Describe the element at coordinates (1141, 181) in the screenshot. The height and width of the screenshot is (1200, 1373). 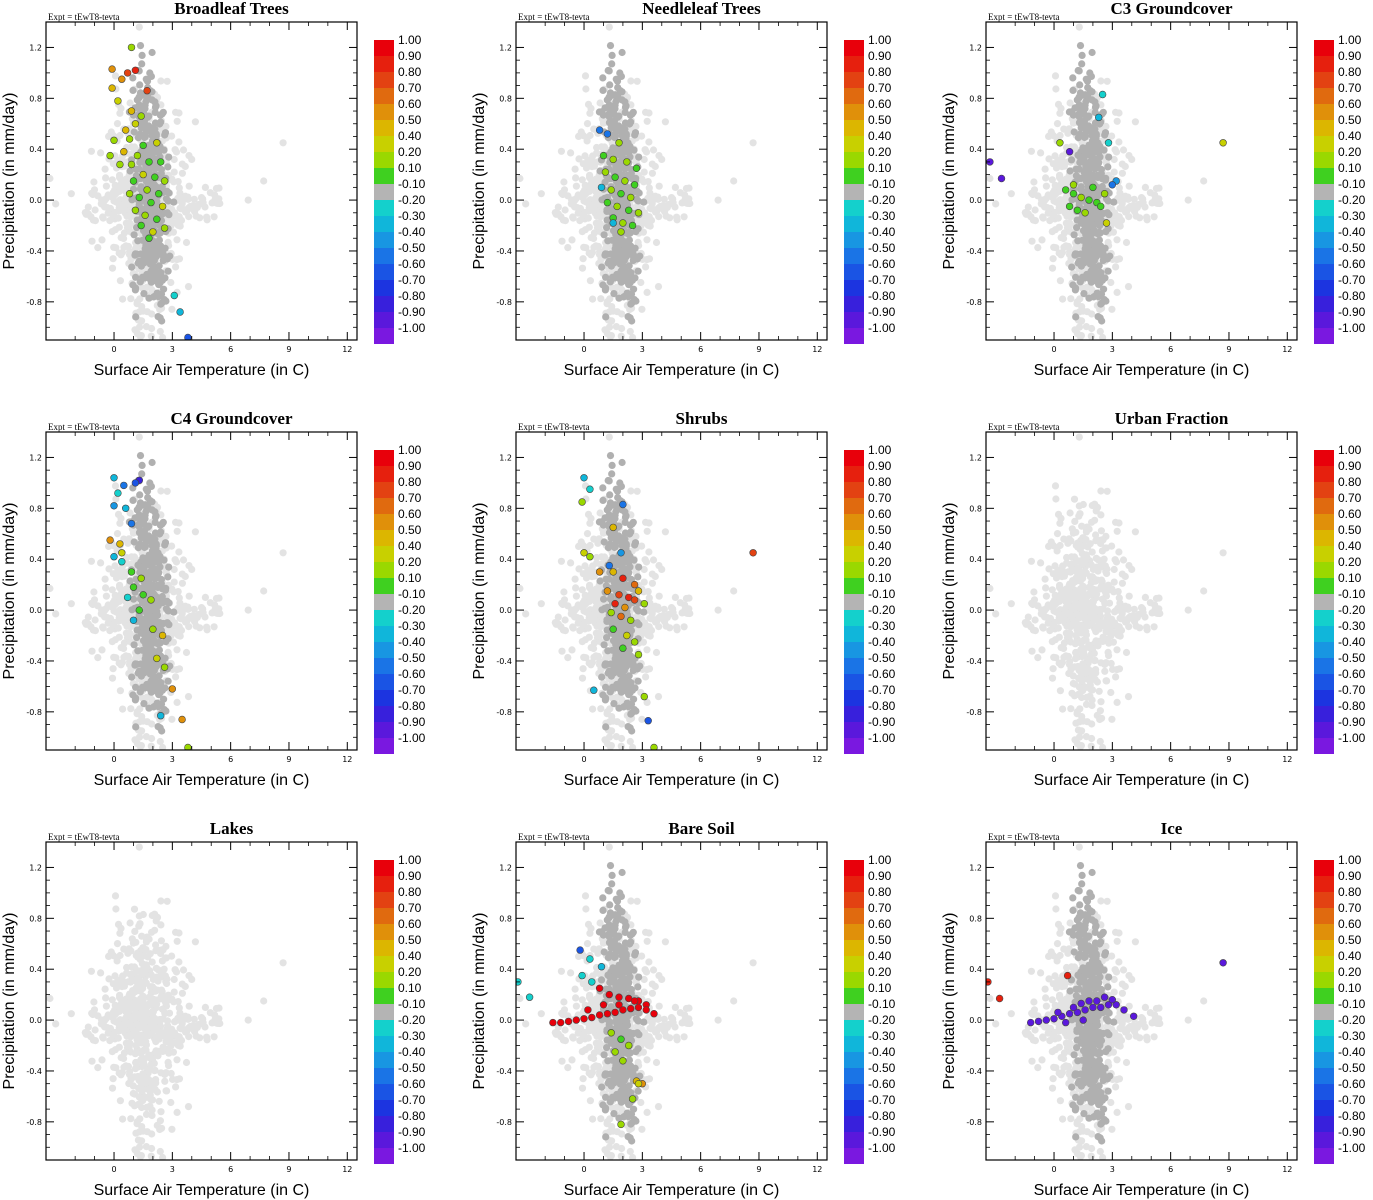
I see `plot-frame` at that location.